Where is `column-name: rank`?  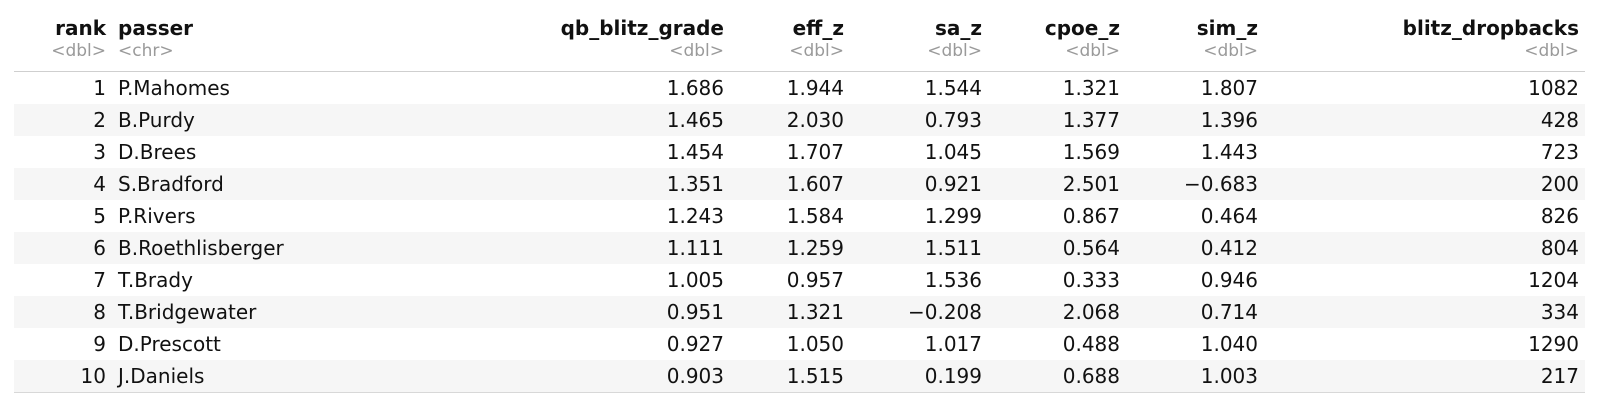 column-name: rank is located at coordinates (80, 28).